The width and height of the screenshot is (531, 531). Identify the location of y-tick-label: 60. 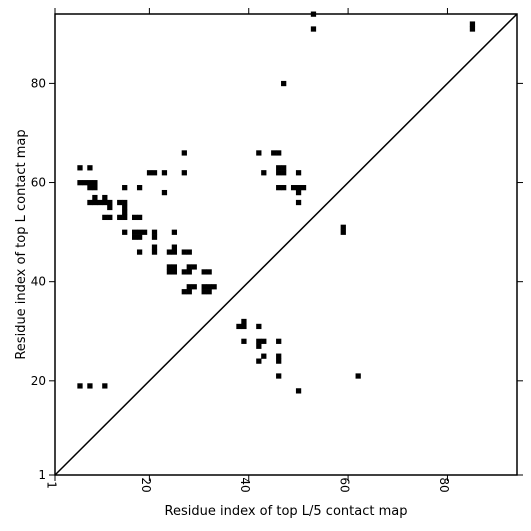
(38, 183).